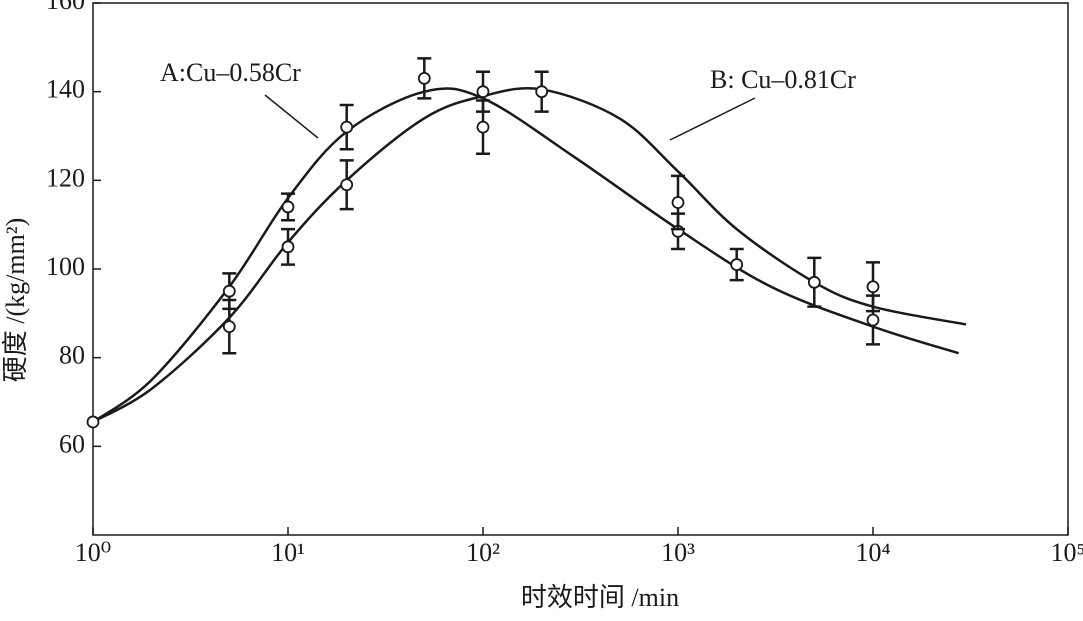 This screenshot has height=621, width=1083. What do you see at coordinates (65, 177) in the screenshot?
I see `y-tick-label: 120` at bounding box center [65, 177].